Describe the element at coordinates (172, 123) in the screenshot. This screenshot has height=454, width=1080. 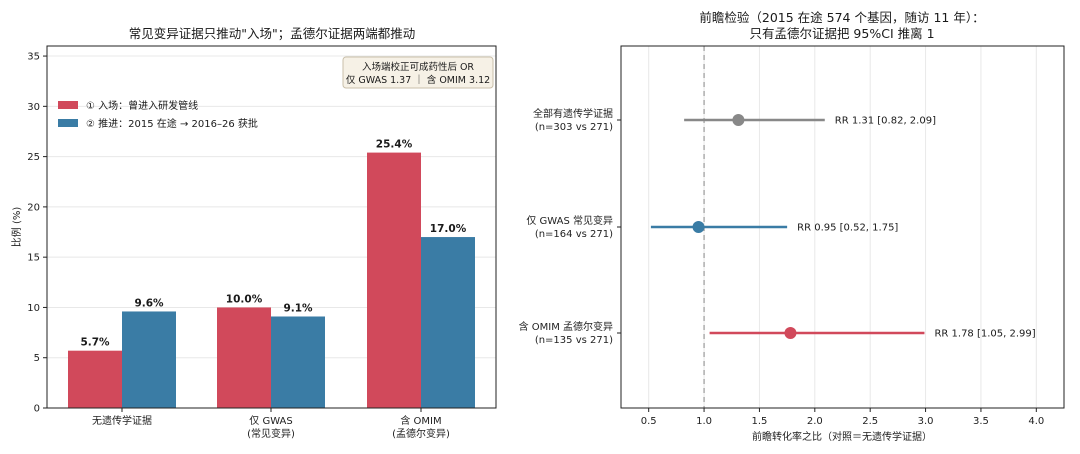
I see `legend-label-advance: ② 推进：2015 在途 → 2016–26 获批` at that location.